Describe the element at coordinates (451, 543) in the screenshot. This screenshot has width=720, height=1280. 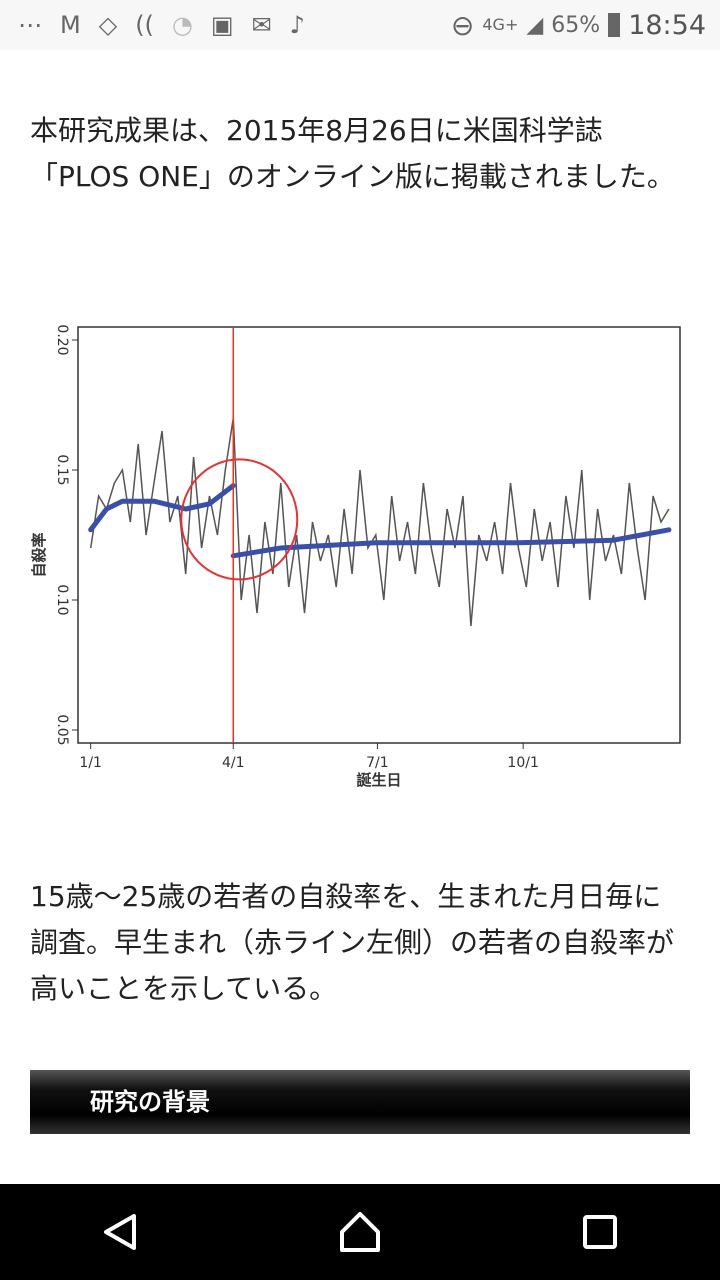
I see `trend-line-after-cutoff` at that location.